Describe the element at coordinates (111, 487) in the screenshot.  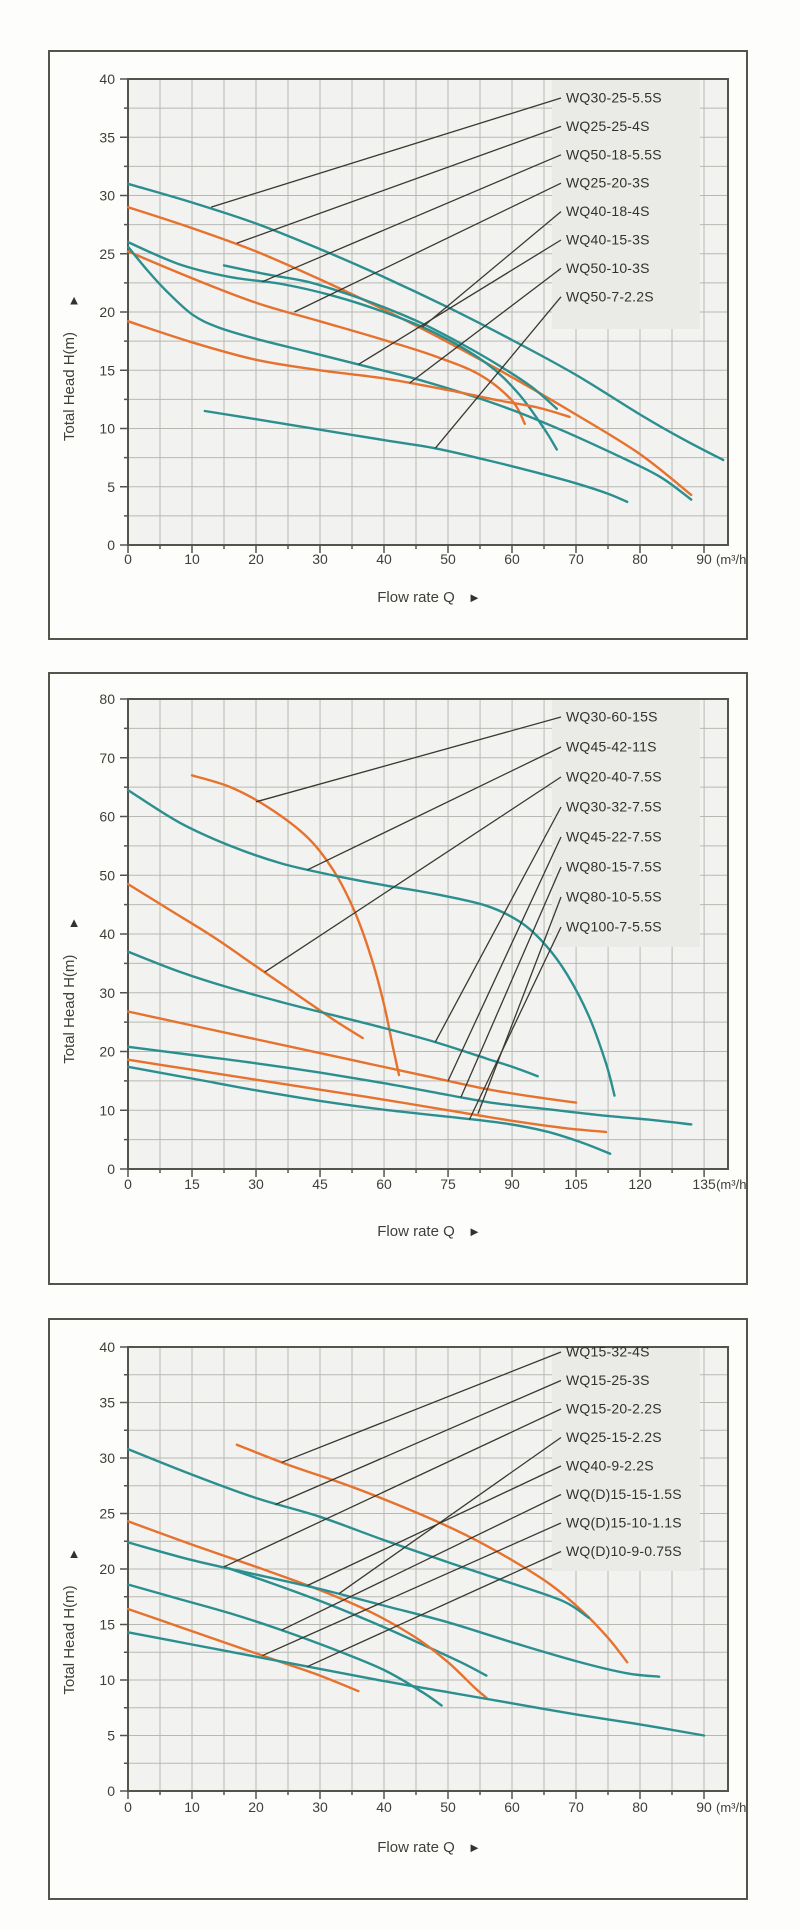
I see `y-tick-label: 5` at that location.